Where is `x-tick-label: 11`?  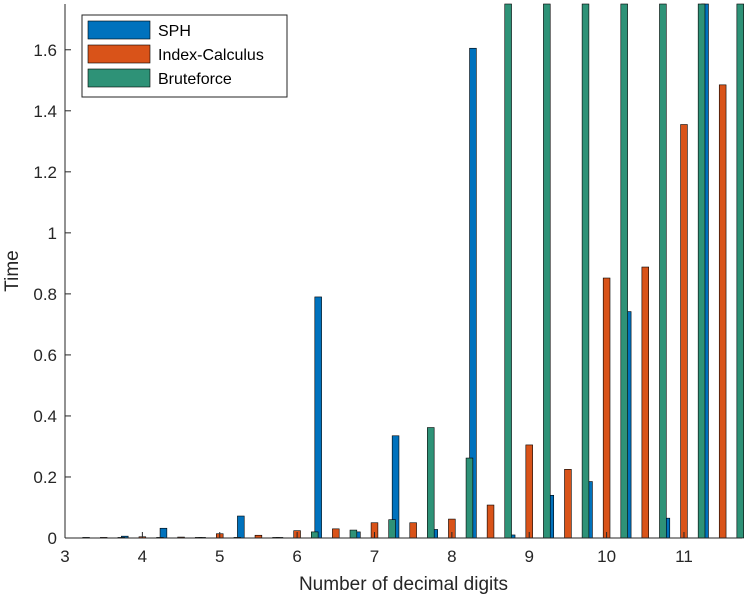
x-tick-label: 11 is located at coordinates (684, 556).